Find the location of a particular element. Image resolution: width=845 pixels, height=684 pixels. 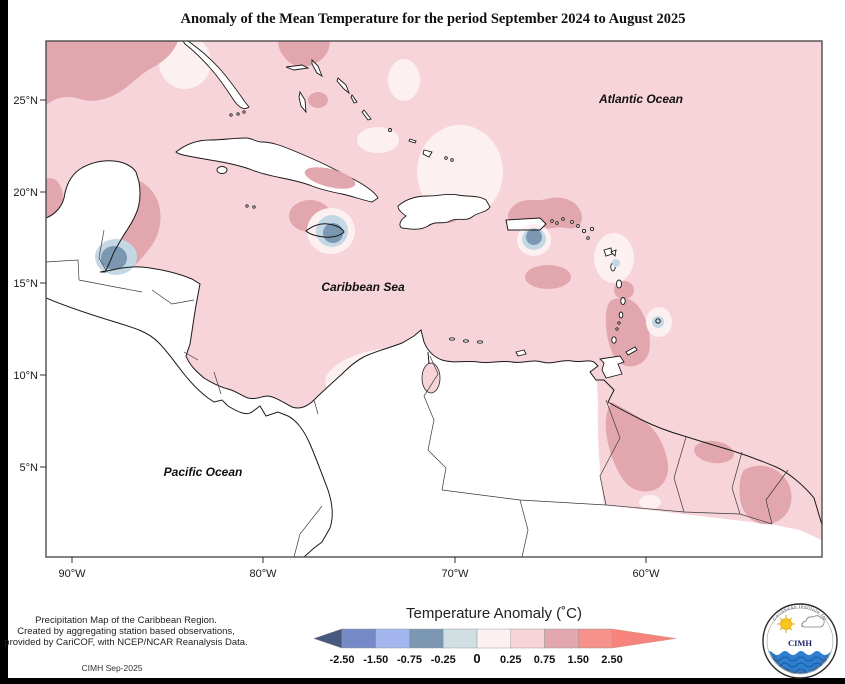

cloud-icon is located at coordinates (813, 621).